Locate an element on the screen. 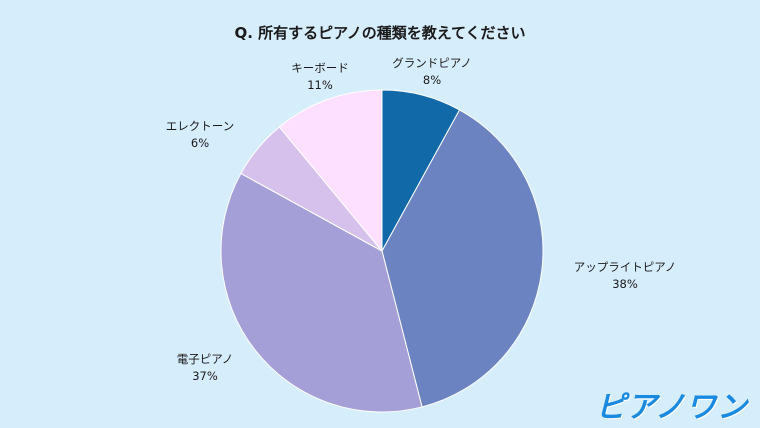  pie-slice-upright is located at coordinates (462, 258).